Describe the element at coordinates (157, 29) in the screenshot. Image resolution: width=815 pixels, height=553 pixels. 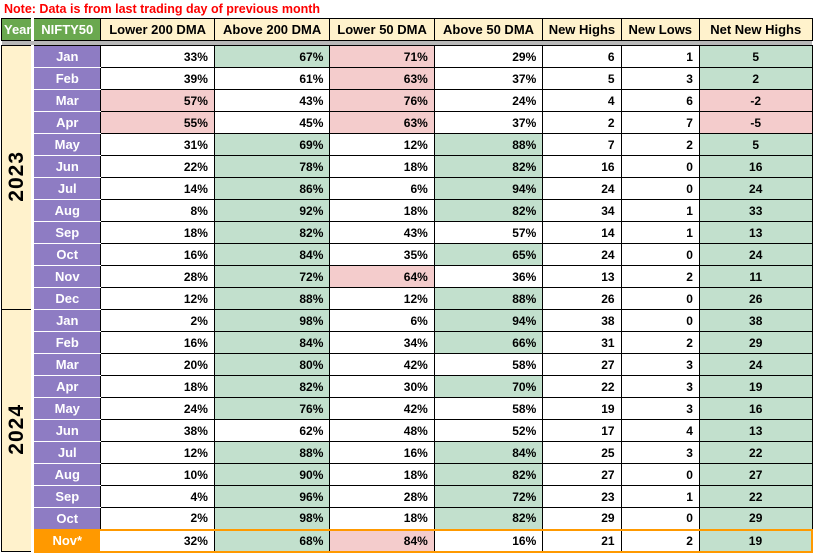
I see `header-lower-200-dma: Lower 200 DMA` at that location.